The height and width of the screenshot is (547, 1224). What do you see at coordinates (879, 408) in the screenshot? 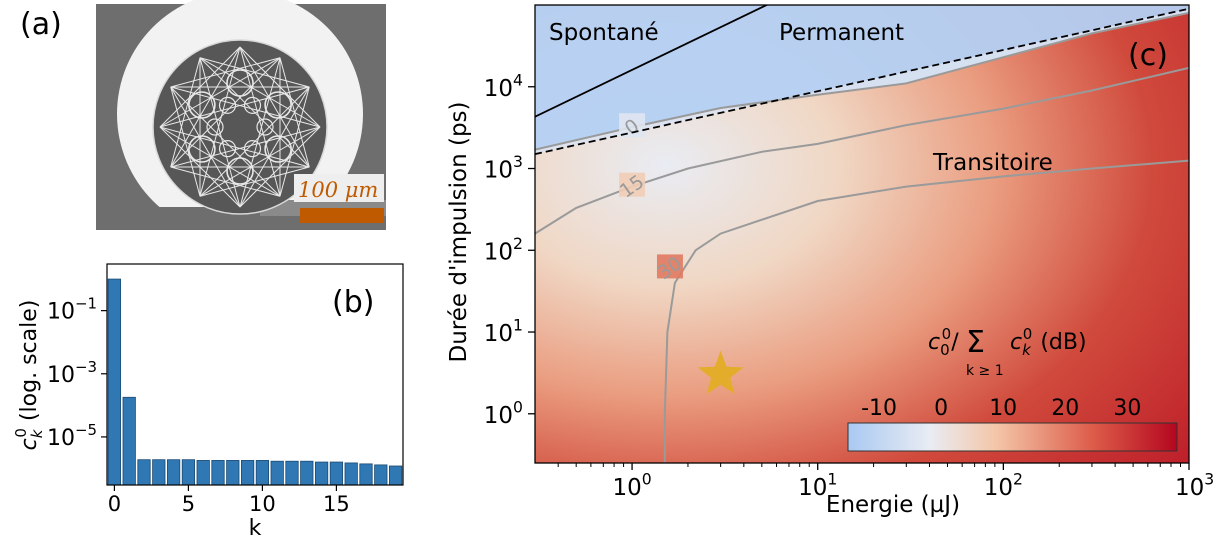
I see `colorbar-tick-label: -10` at bounding box center [879, 408].